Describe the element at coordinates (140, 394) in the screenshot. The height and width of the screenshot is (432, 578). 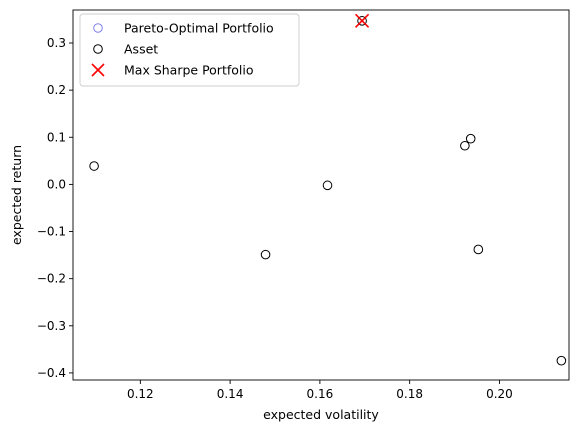
I see `x-tick-label: 0.12` at that location.